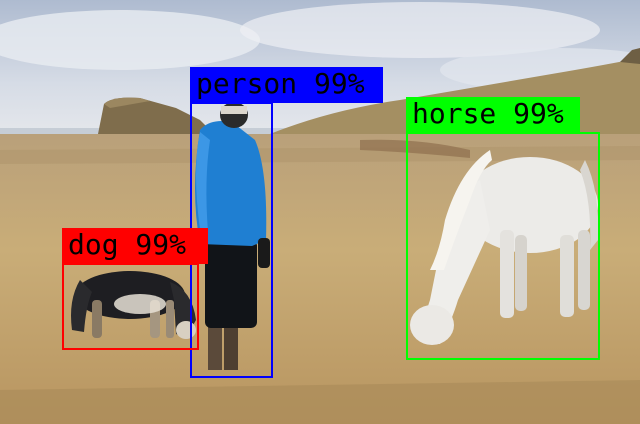  Describe the element at coordinates (156, 115) in the screenshot. I see `headland` at that location.